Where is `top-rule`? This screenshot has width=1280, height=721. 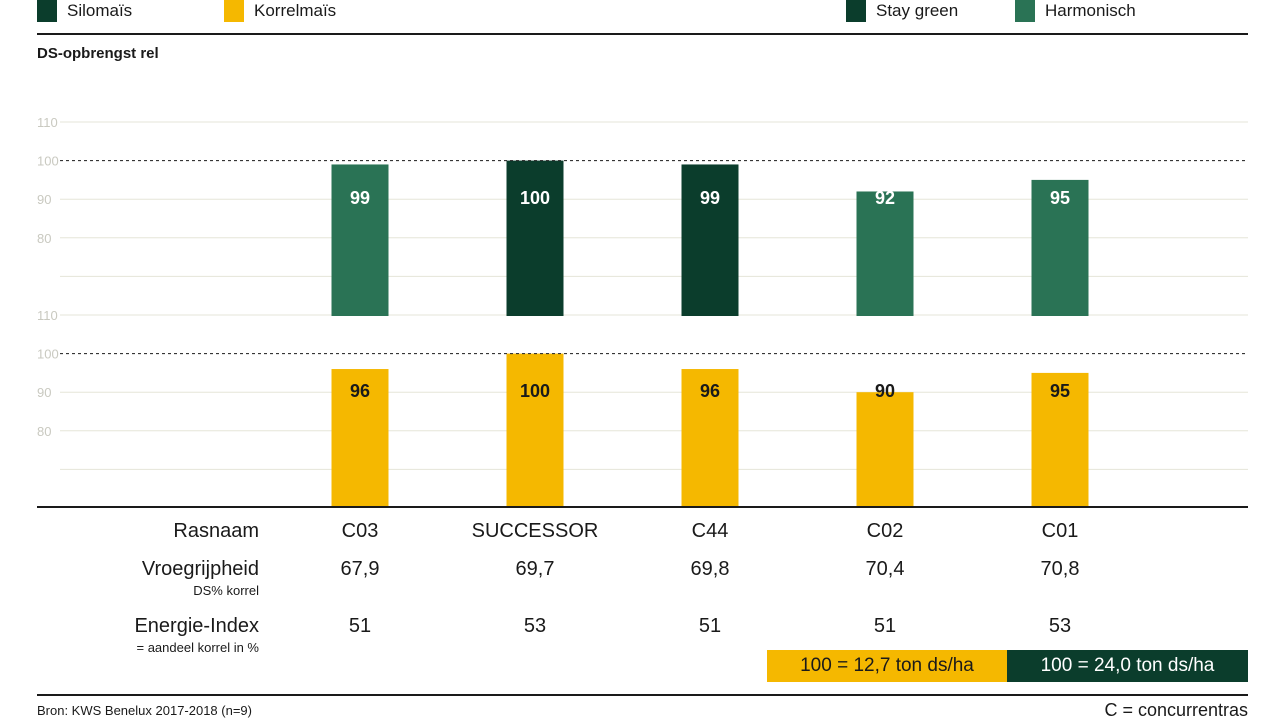 top-rule is located at coordinates (642, 34).